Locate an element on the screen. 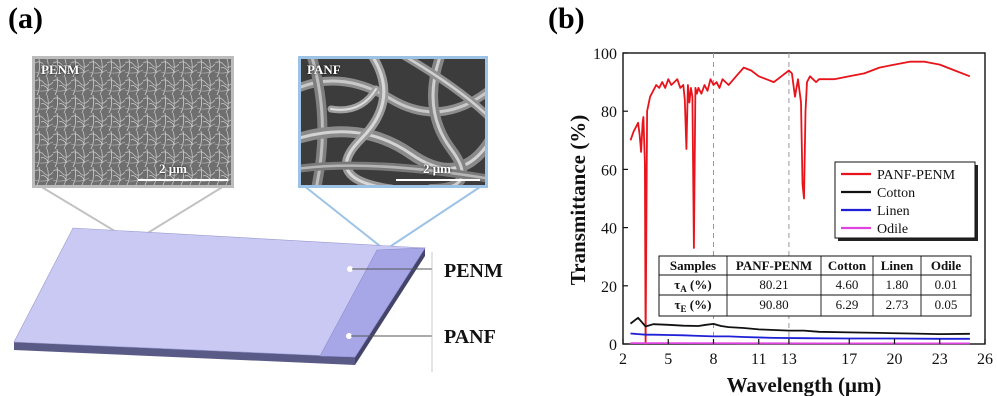 The height and width of the screenshot is (396, 997). x-tick-label: 5 is located at coordinates (668, 359).